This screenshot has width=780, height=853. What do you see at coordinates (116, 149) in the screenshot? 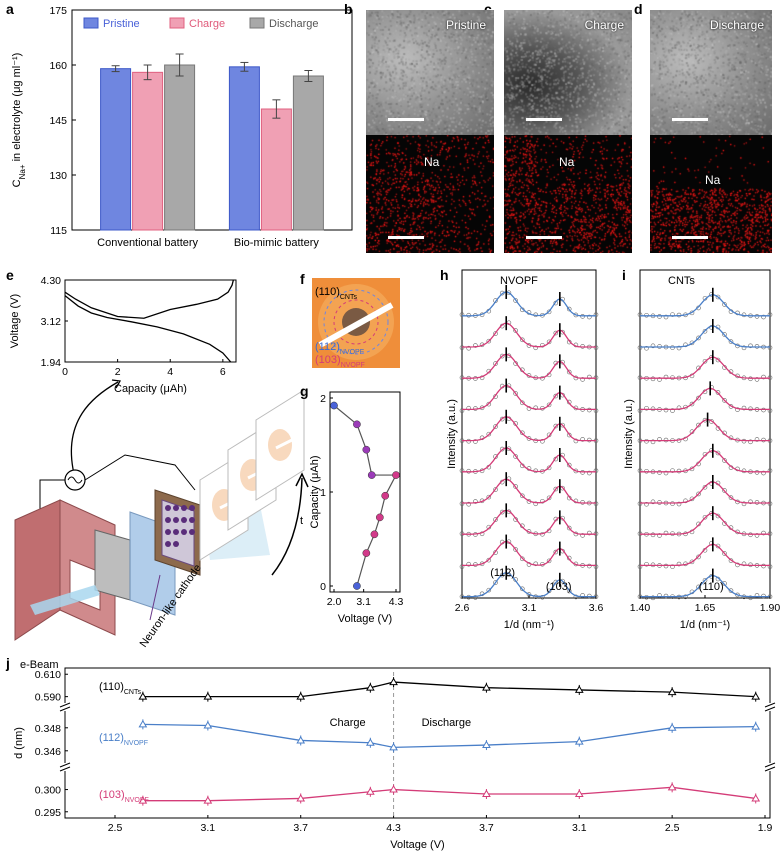
I see `bar-pristine` at bounding box center [116, 149].